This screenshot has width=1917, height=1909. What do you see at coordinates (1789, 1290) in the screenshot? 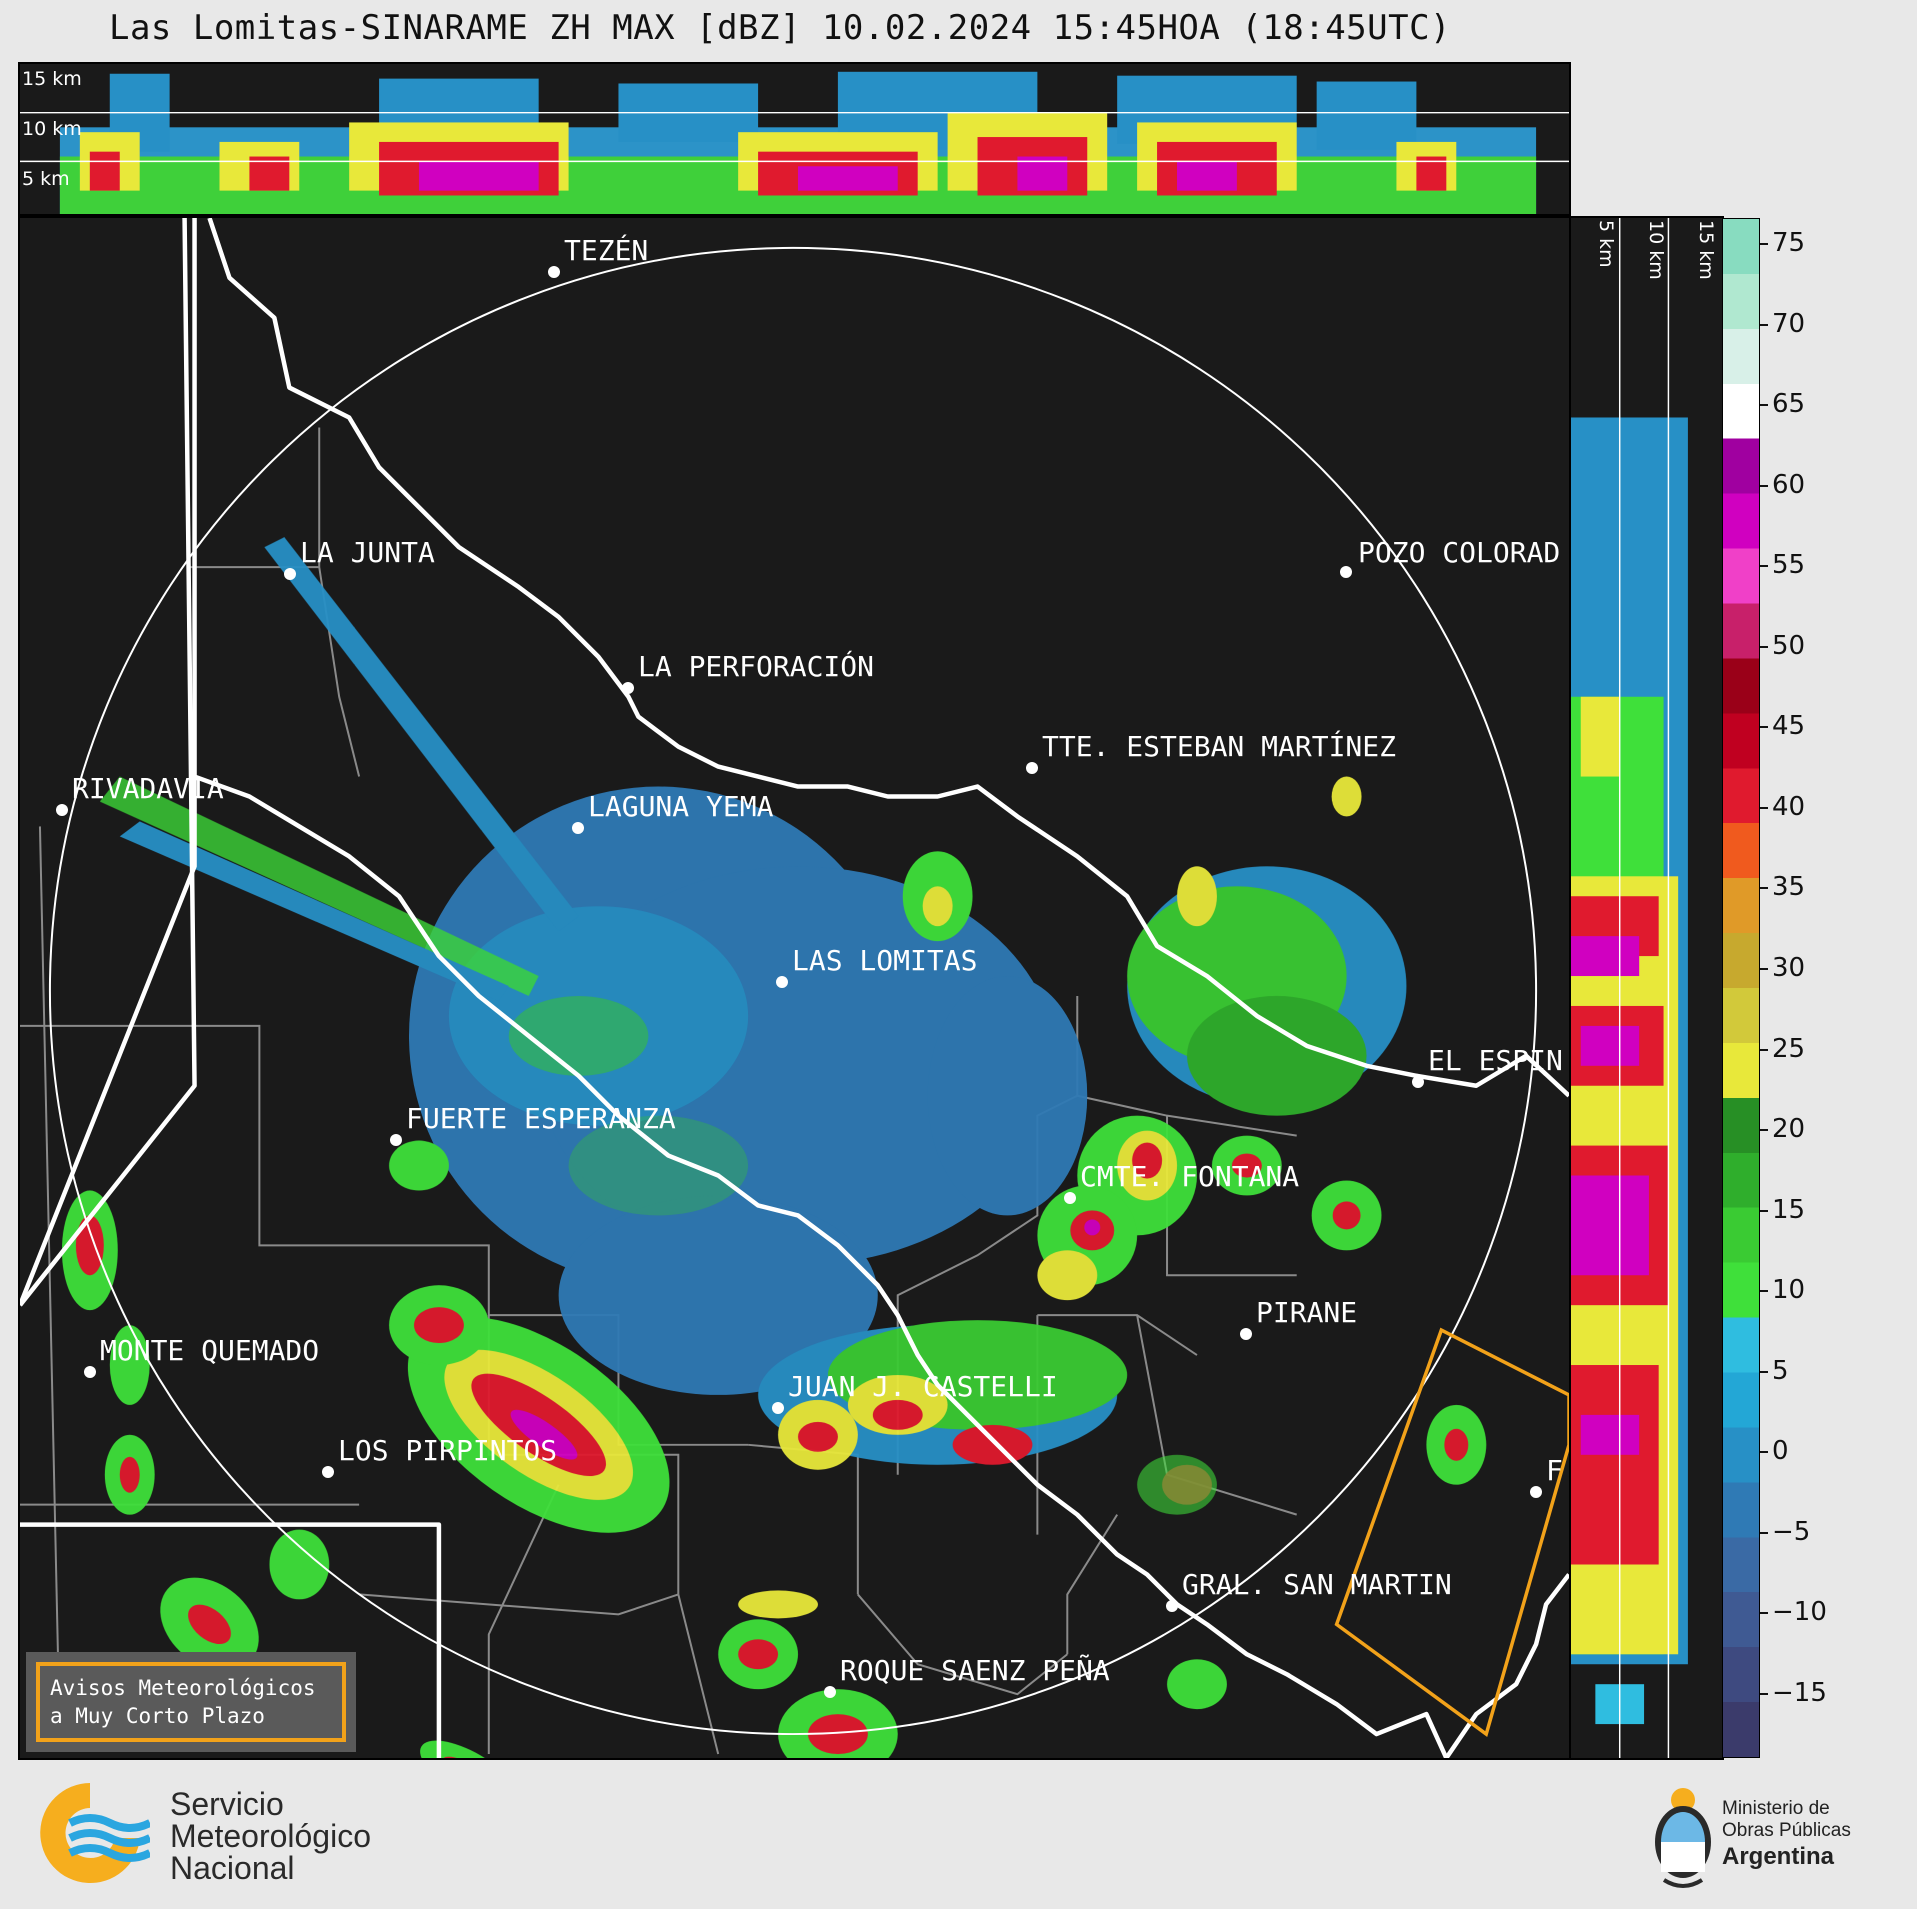
I see `colorbar-tick-label: 10` at bounding box center [1789, 1290].